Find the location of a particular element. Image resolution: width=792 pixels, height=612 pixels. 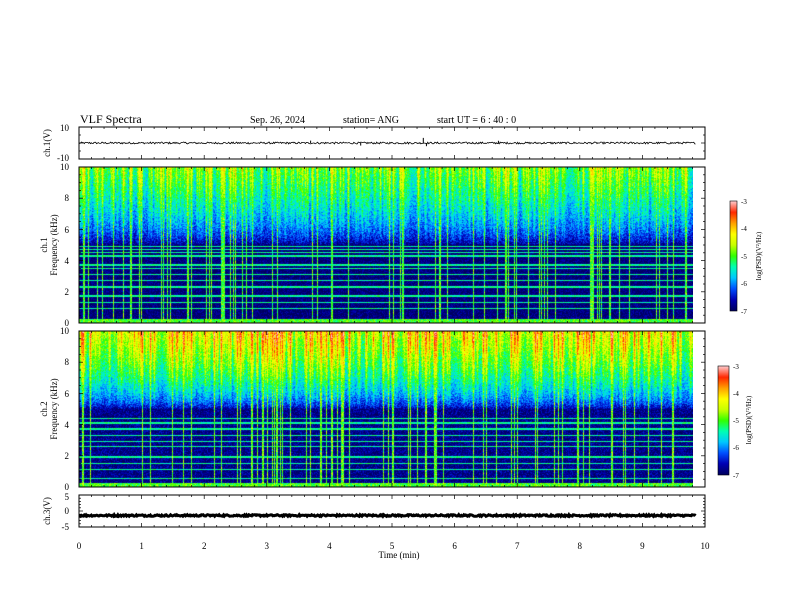

ch2-colorbar-frame is located at coordinates (723, 420).